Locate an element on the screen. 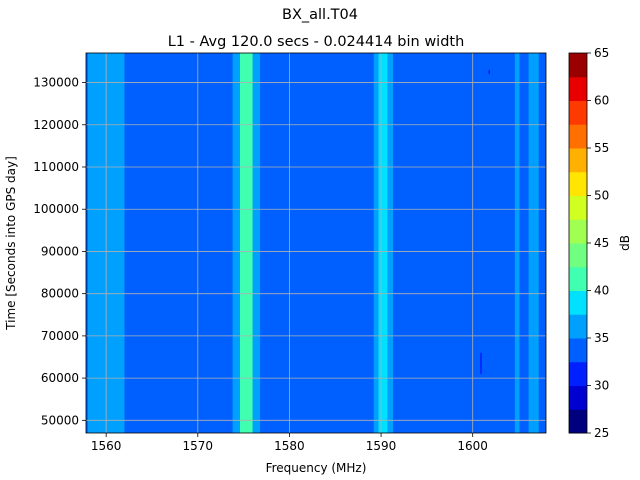  colorbar-tick-label-7: 60 is located at coordinates (601, 101).